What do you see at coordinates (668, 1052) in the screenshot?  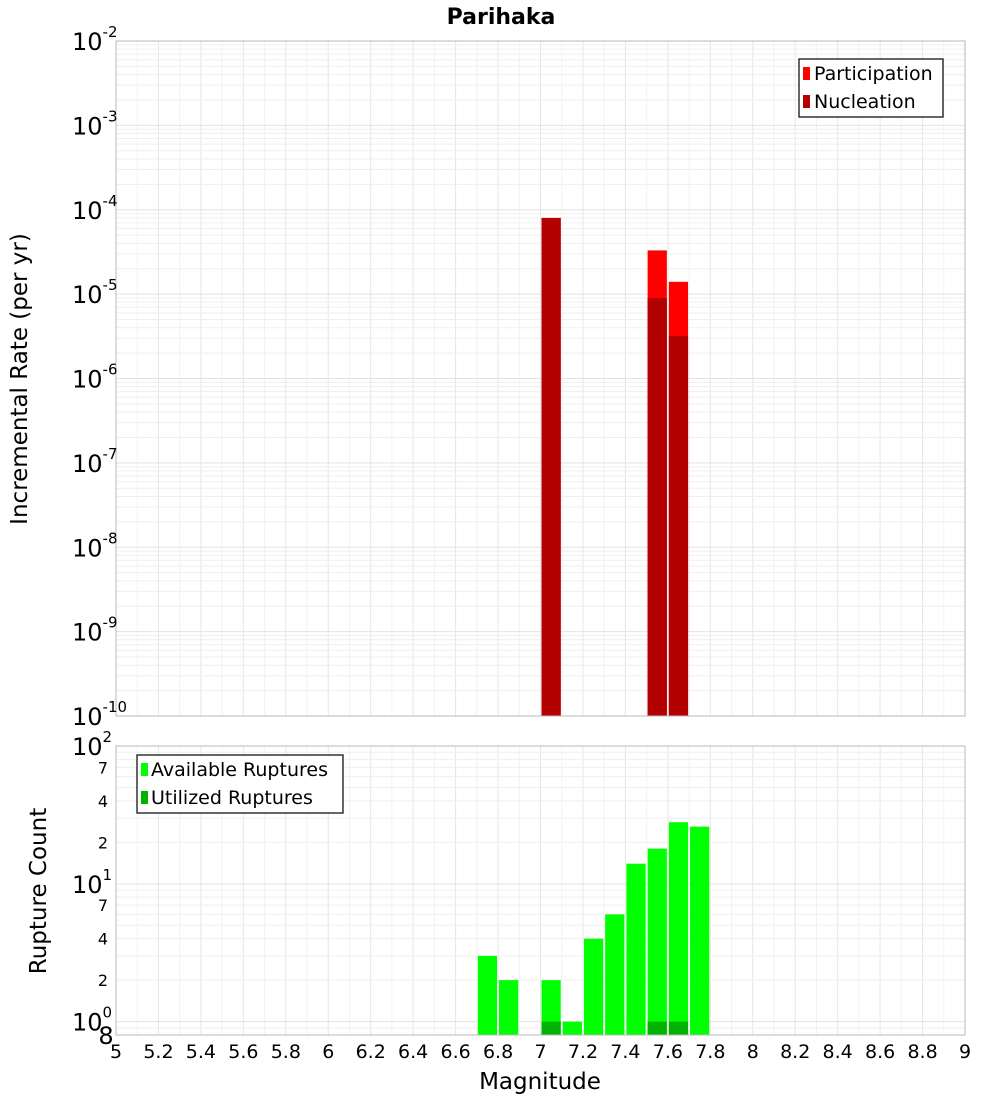 I see `x-tick-label: 7.6` at bounding box center [668, 1052].